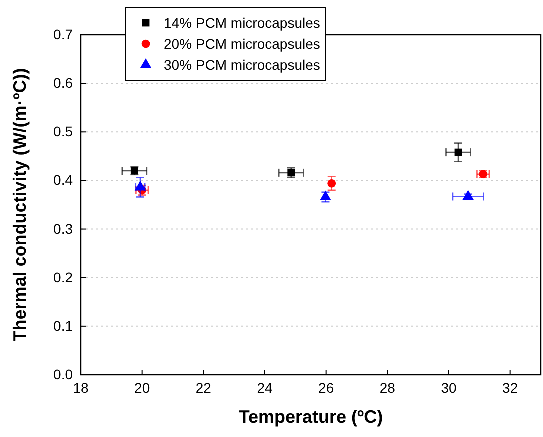 This screenshot has height=437, width=543. Describe the element at coordinates (204, 388) in the screenshot. I see `x-tick-label: 22` at that location.